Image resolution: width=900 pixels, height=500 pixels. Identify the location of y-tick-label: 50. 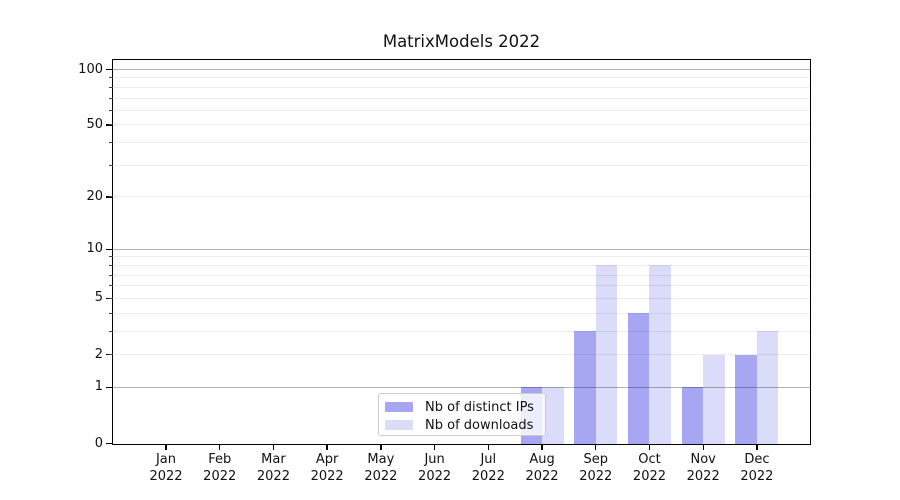
(94, 124).